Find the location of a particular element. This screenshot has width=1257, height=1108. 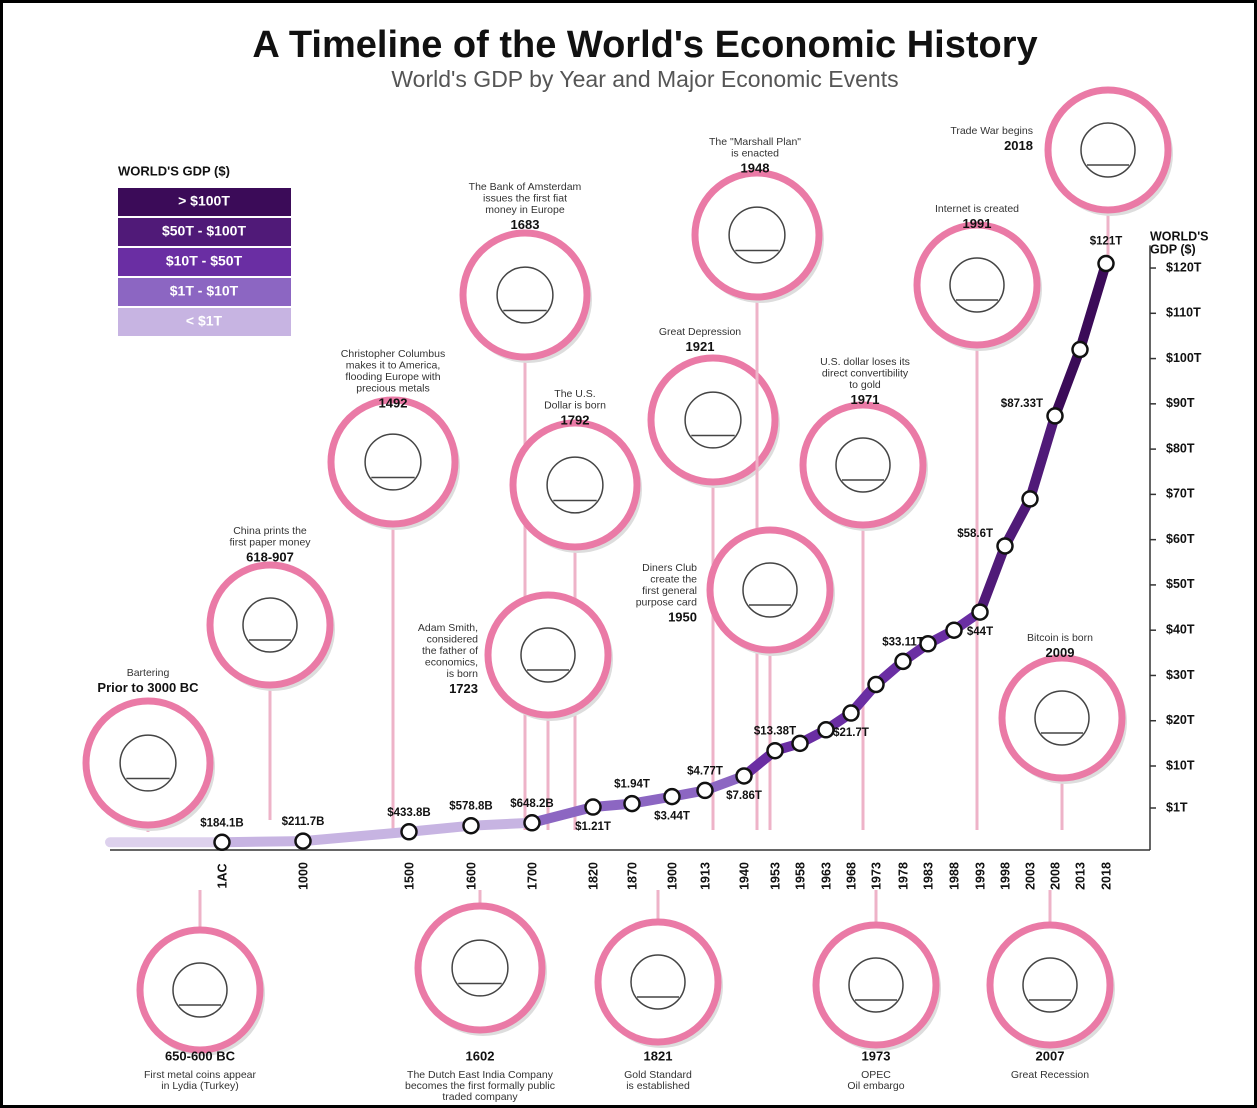

value-label: $184.1B is located at coordinates (221, 823).